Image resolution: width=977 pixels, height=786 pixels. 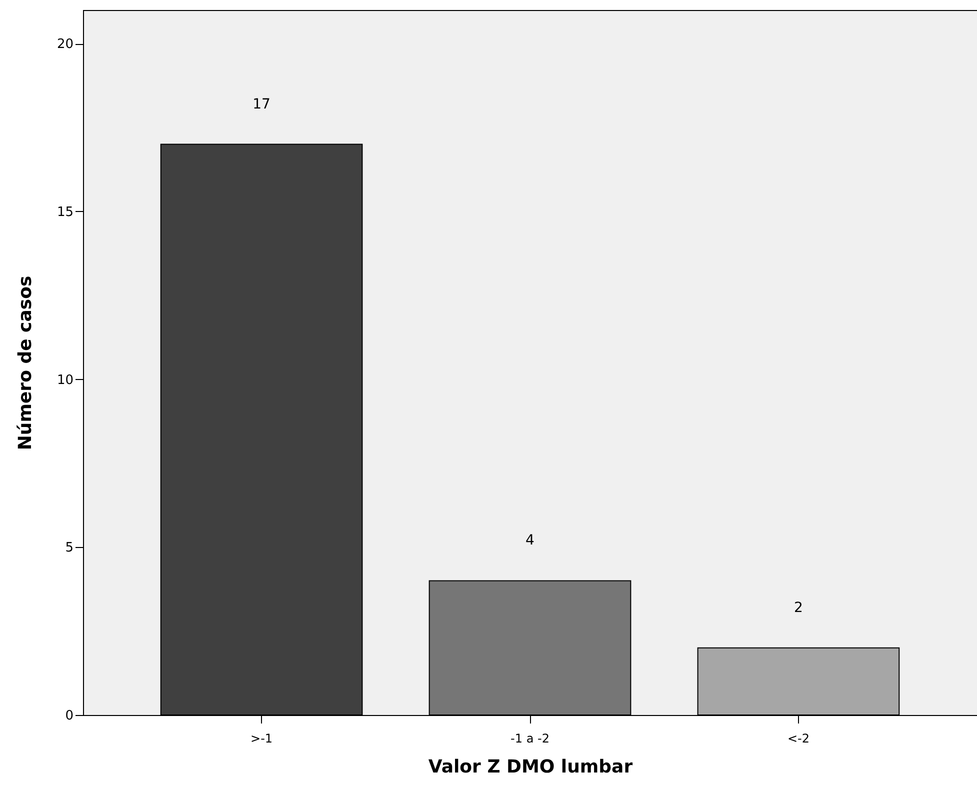 I want to click on x-axis-title: Valor Z DMO lumbar, so click(x=530, y=767).